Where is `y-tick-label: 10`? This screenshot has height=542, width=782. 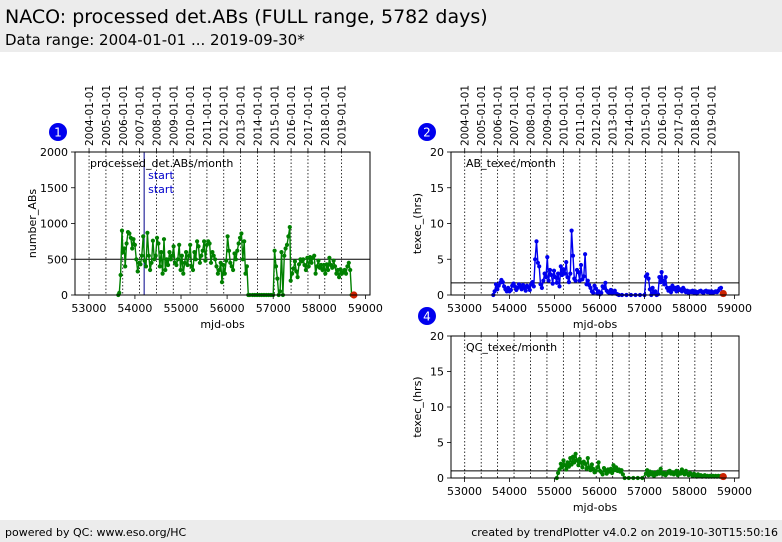 y-tick-label: 10 is located at coordinates (437, 224).